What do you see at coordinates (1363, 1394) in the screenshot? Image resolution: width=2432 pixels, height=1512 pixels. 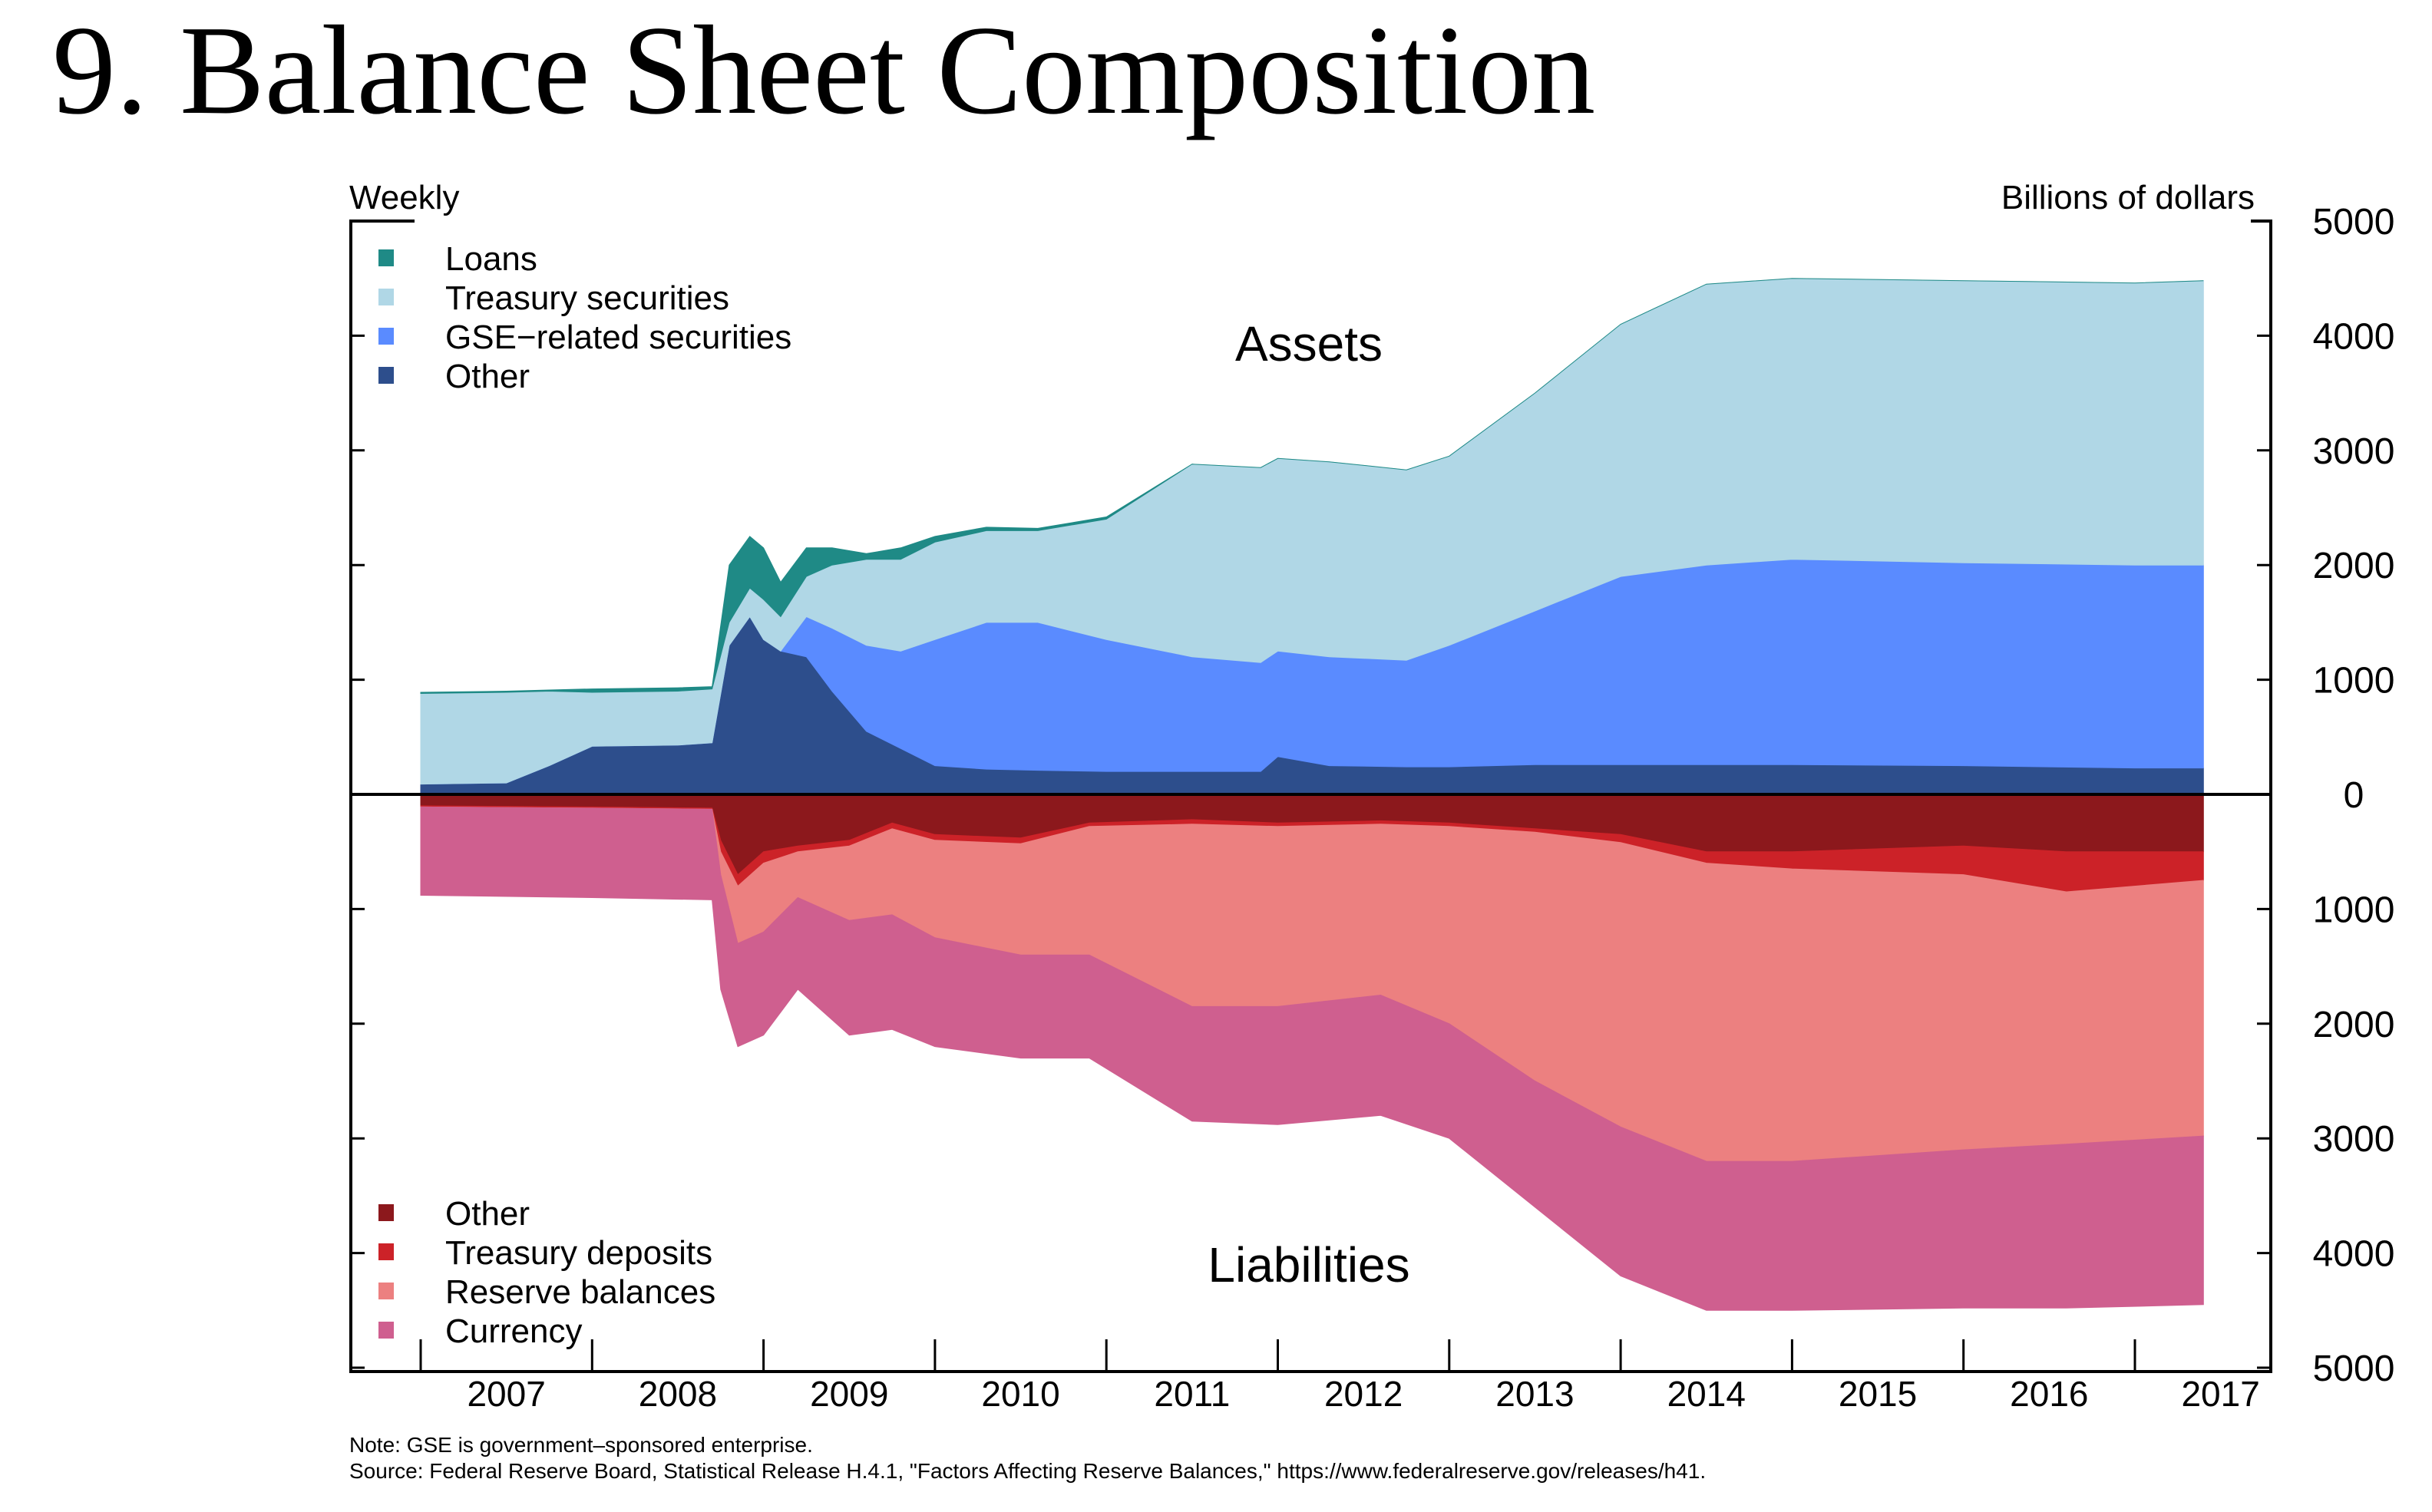 I see `x-tick-label: 2012` at bounding box center [1363, 1394].